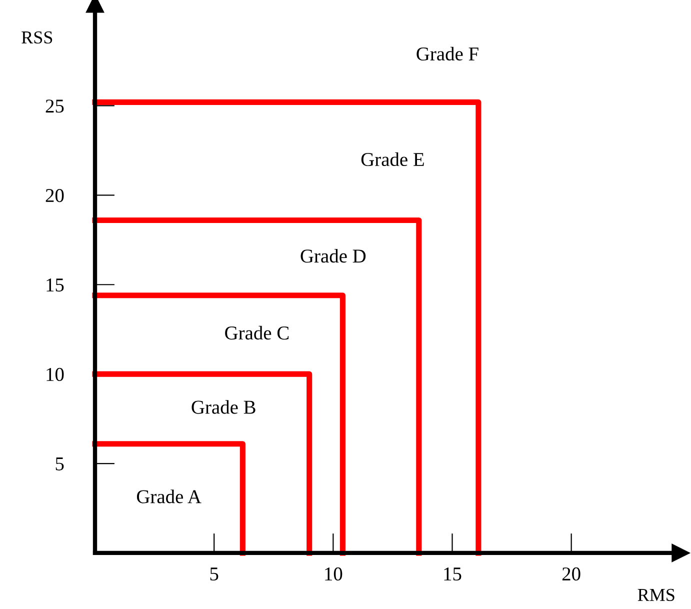  I want to click on annotation: Grade D, so click(333, 255).